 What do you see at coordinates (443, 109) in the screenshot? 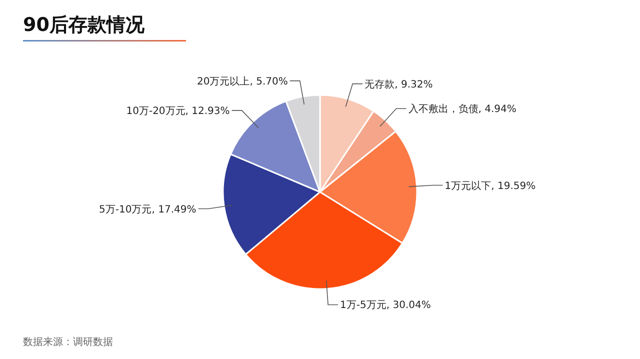
I see `slice-label: 入不敷出，负债` at bounding box center [443, 109].